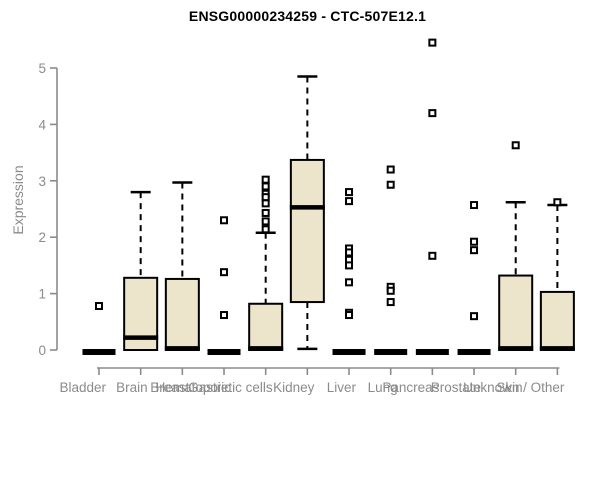 The height and width of the screenshot is (500, 600). What do you see at coordinates (42, 124) in the screenshot?
I see `y-tick-label: 4` at bounding box center [42, 124].